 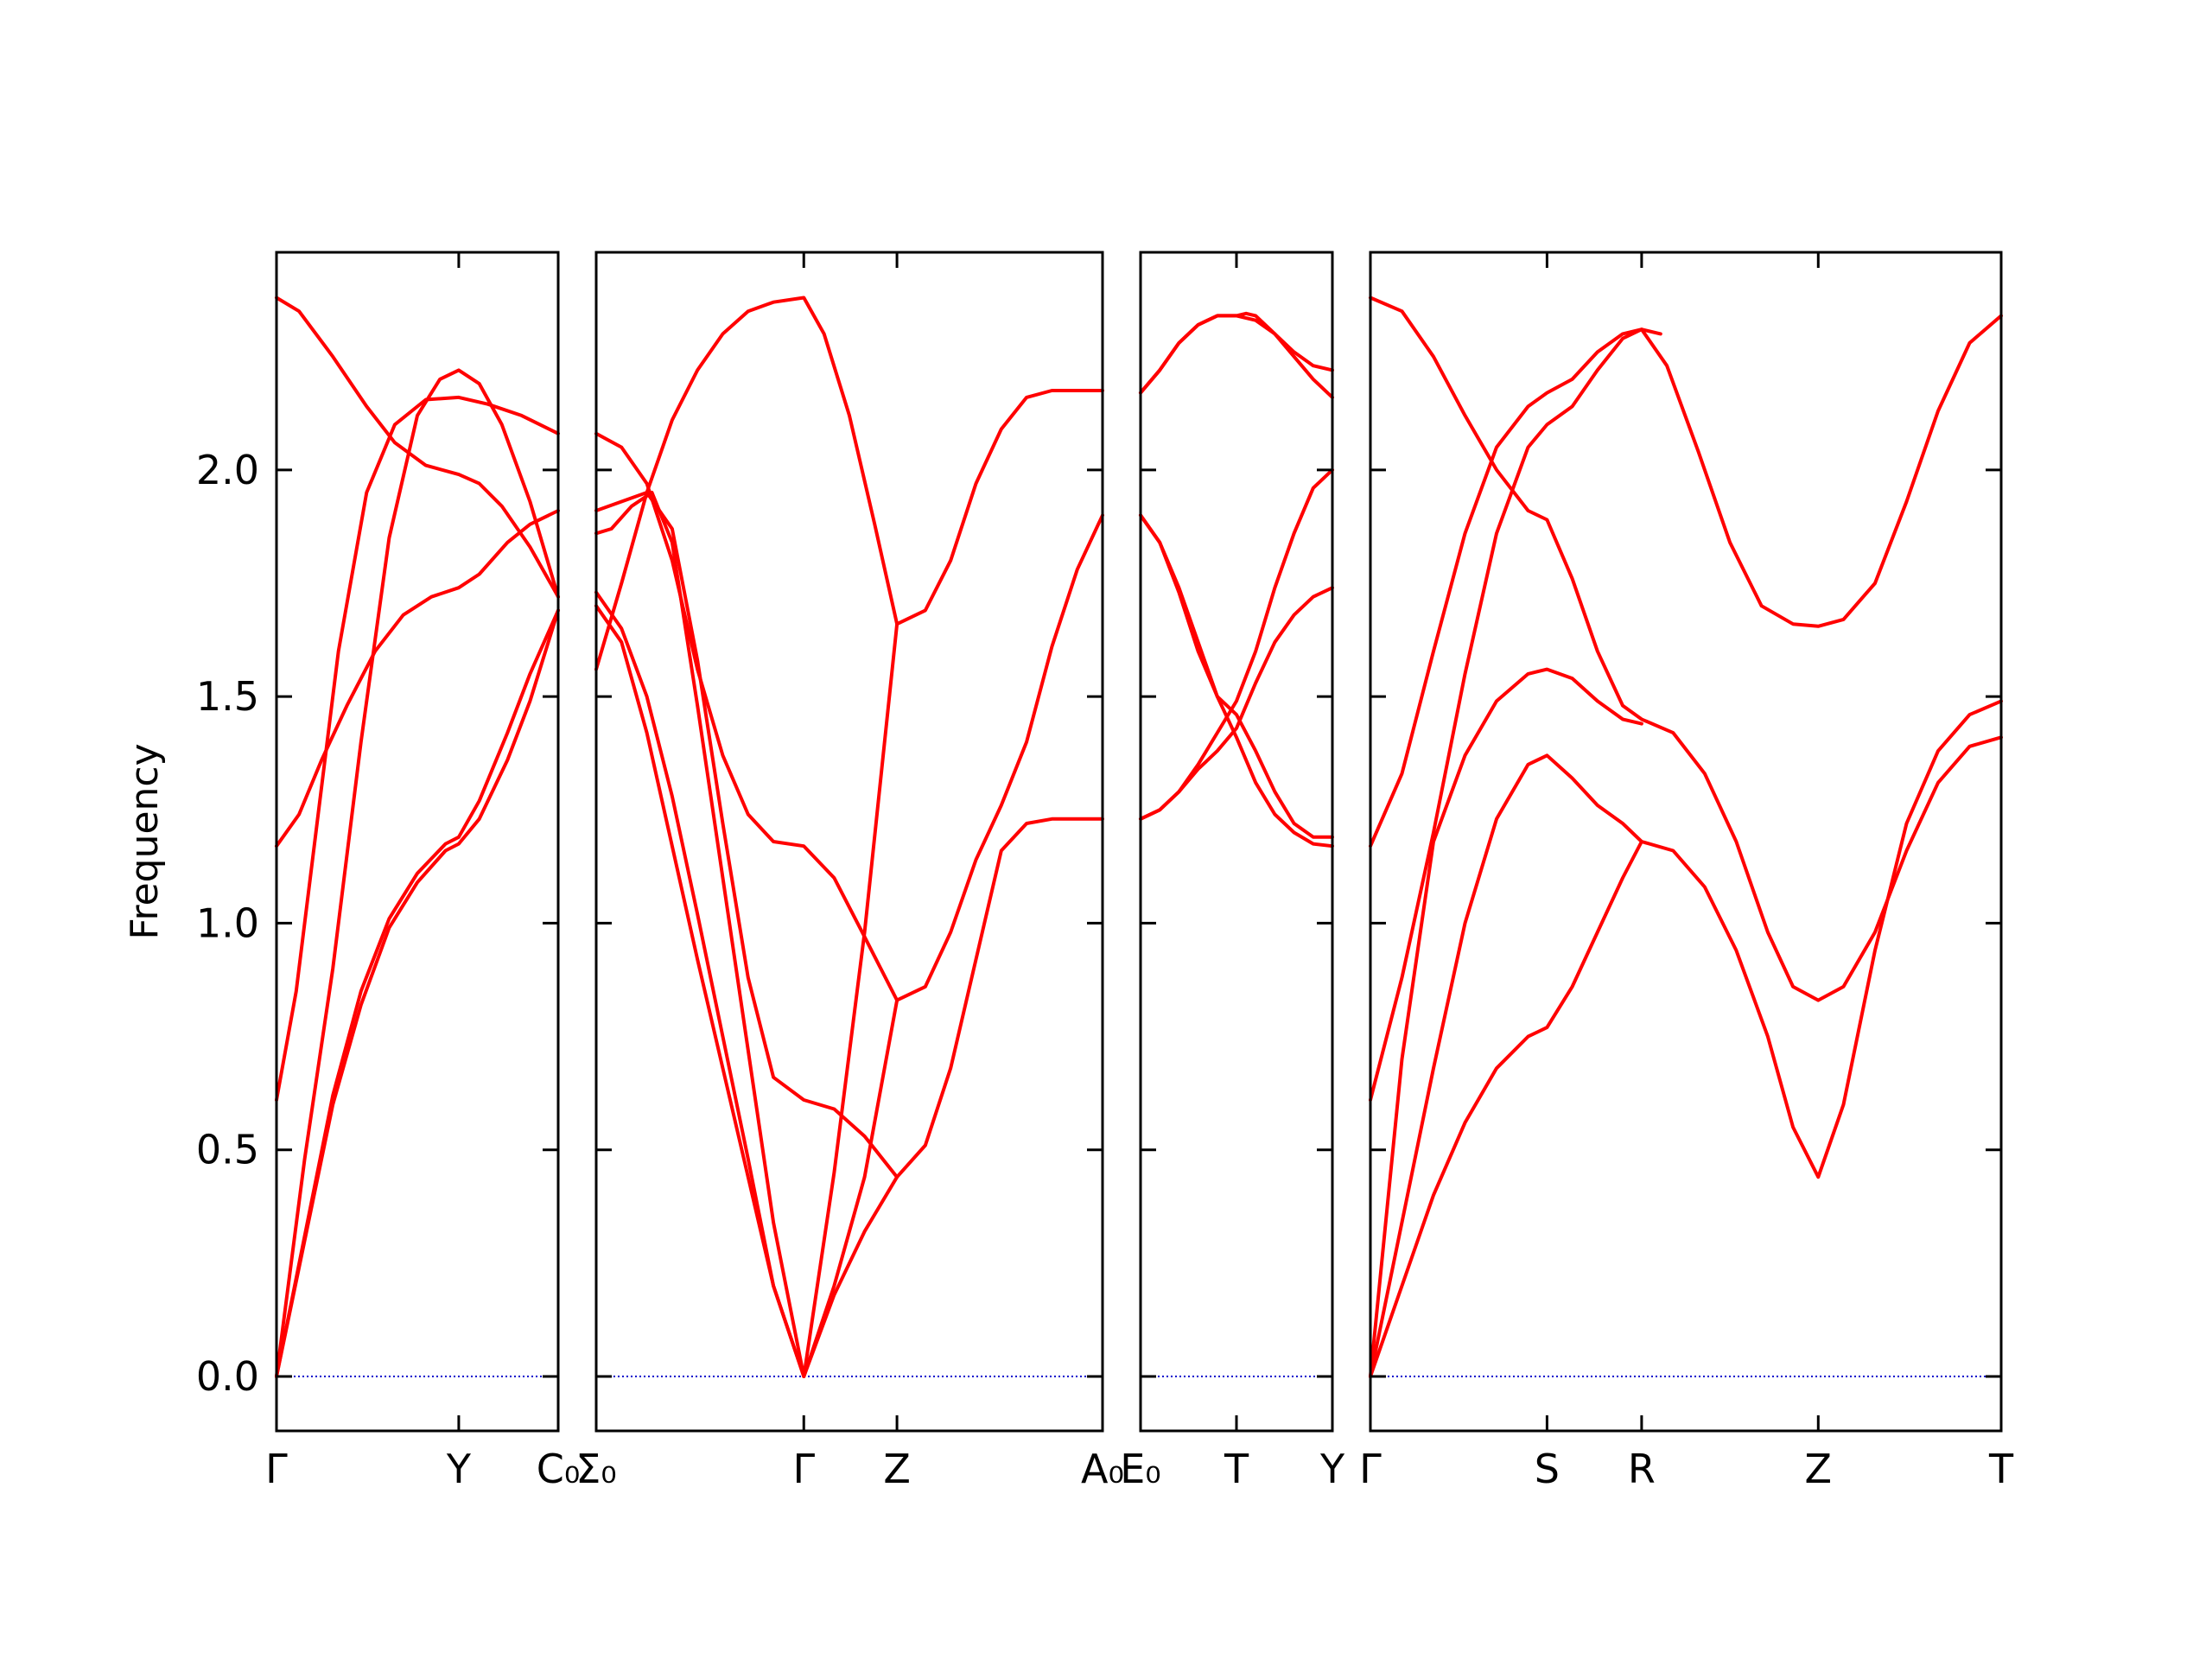 What do you see at coordinates (596, 1469) in the screenshot?
I see `x-tick-label: Σ₀` at bounding box center [596, 1469].